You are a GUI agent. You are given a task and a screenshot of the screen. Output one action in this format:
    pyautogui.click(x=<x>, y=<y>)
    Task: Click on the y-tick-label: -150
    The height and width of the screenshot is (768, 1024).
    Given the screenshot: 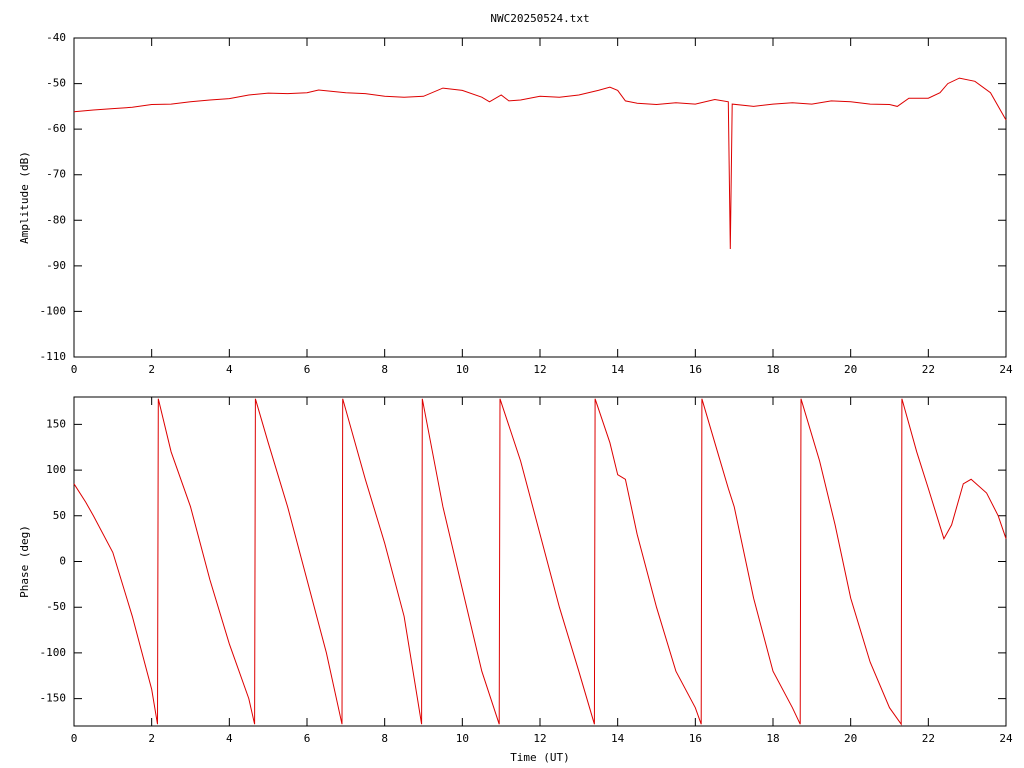 What is the action you would take?
    pyautogui.click(x=53, y=698)
    